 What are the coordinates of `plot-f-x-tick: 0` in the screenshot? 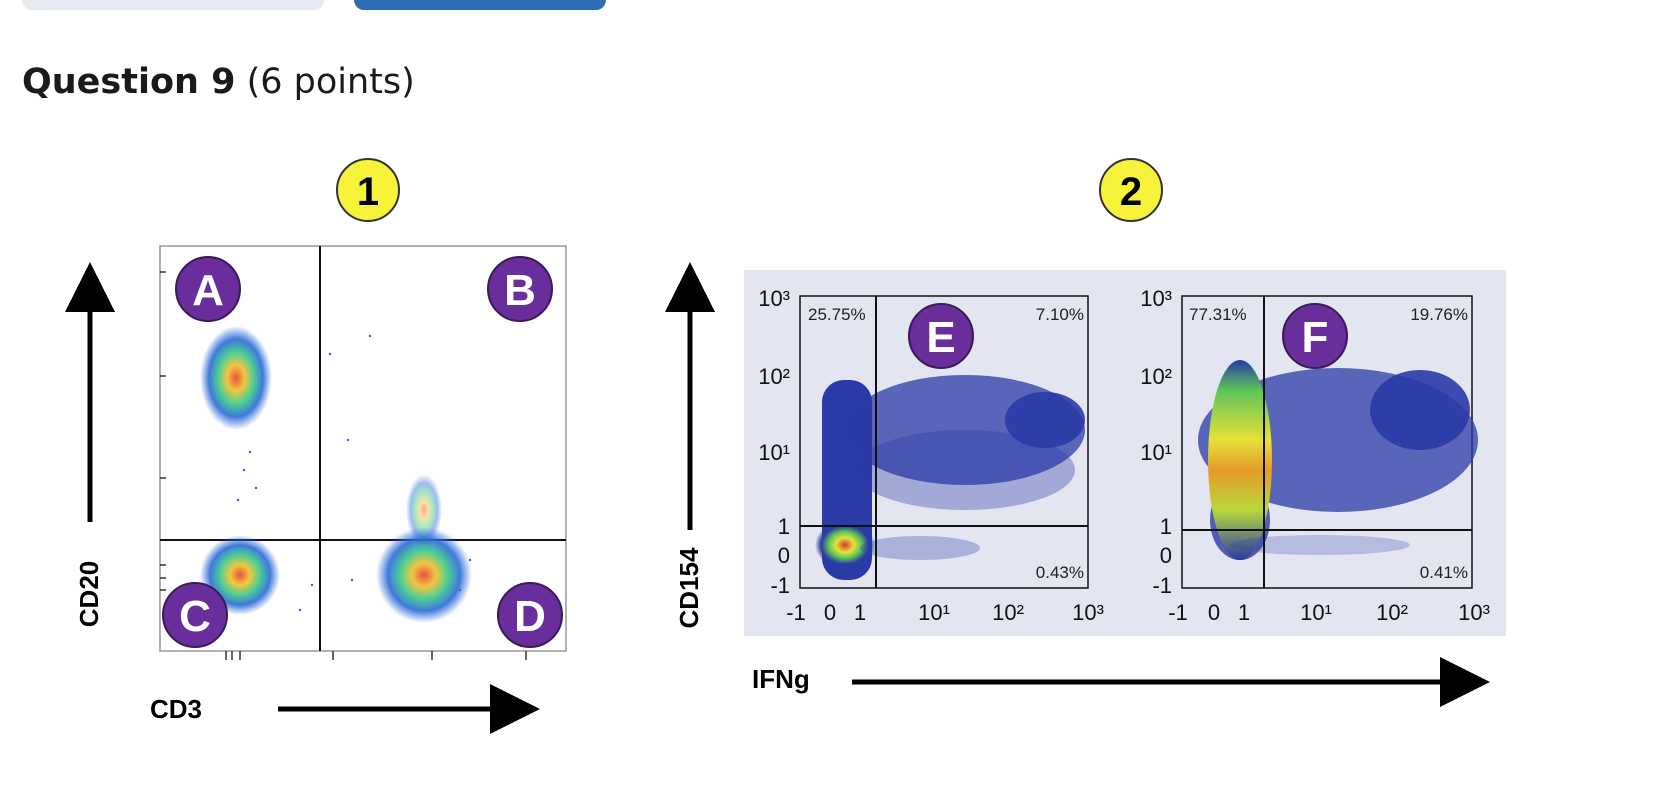 It's located at (1214, 612).